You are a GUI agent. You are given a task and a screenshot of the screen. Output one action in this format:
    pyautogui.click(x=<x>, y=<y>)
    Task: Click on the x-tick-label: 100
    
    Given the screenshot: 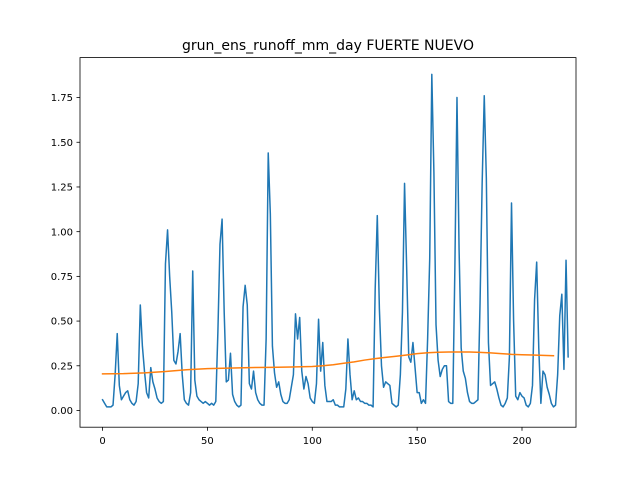 What is the action you would take?
    pyautogui.click(x=312, y=441)
    